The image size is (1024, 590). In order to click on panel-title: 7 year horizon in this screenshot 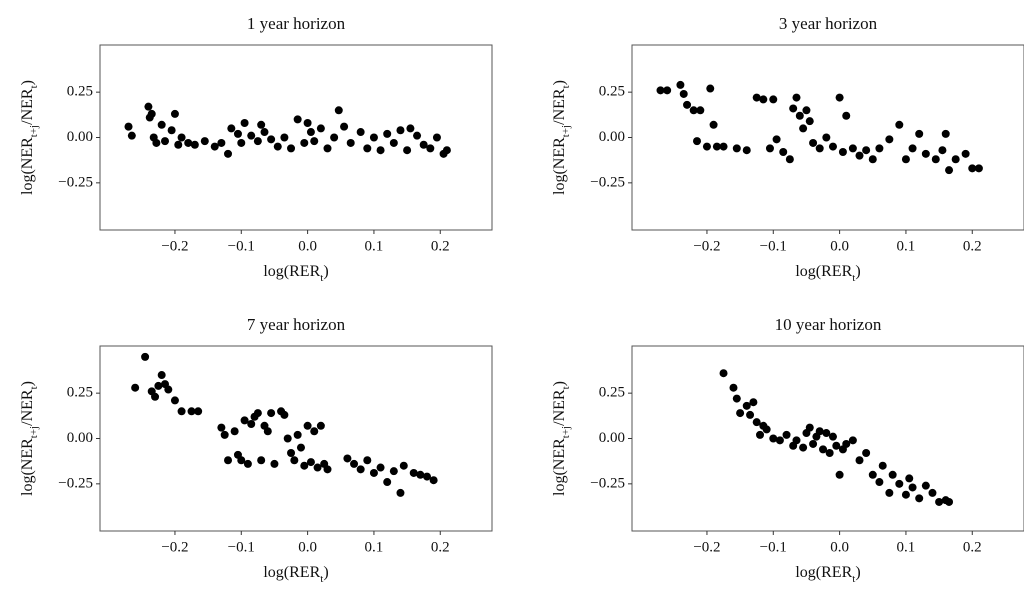, I will do `click(296, 324)`.